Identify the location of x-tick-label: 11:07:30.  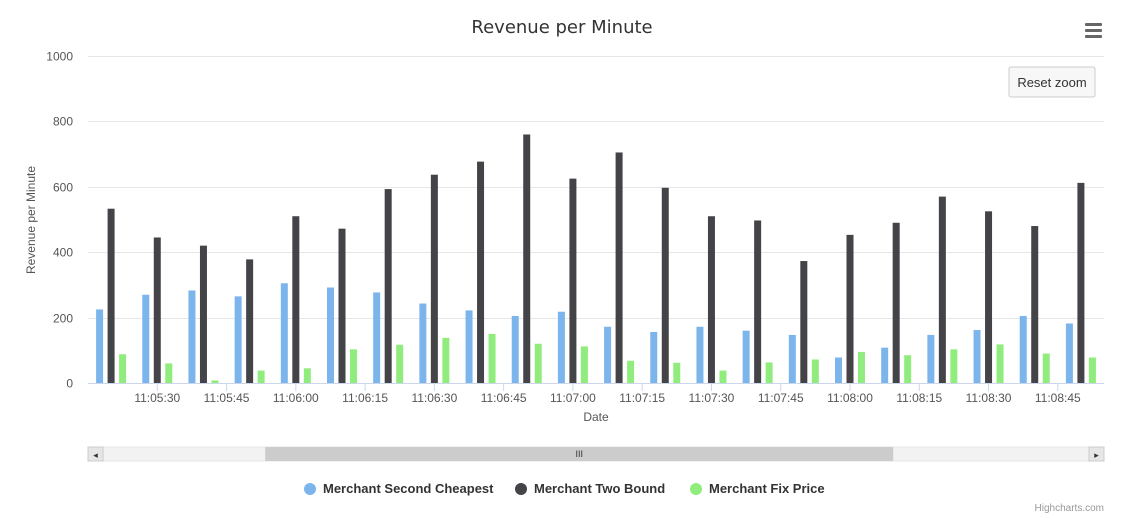
(712, 398).